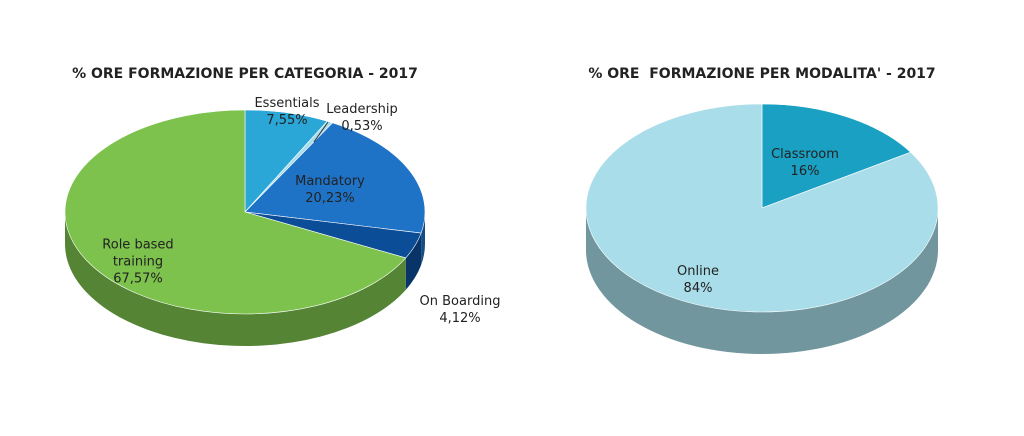  I want to click on slice-label: On Boarding 4,12%, so click(460, 310).